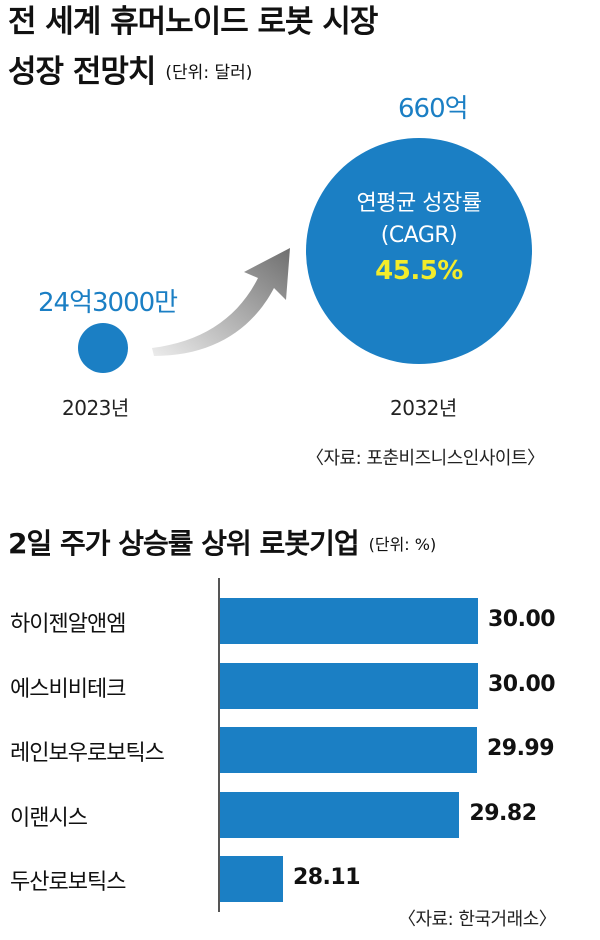 Image resolution: width=600 pixels, height=940 pixels. What do you see at coordinates (108, 303) in the screenshot?
I see `start-value-label: 24억3000만` at bounding box center [108, 303].